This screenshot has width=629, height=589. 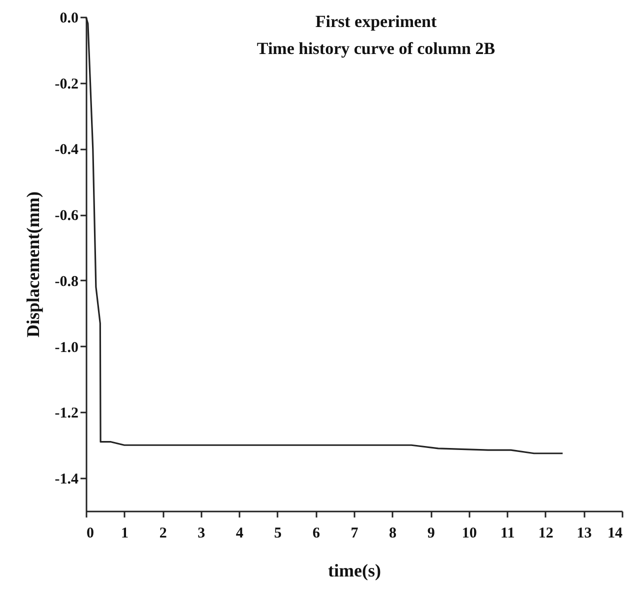 What do you see at coordinates (66, 150) in the screenshot?
I see `y-tick-label: -0.4` at bounding box center [66, 150].